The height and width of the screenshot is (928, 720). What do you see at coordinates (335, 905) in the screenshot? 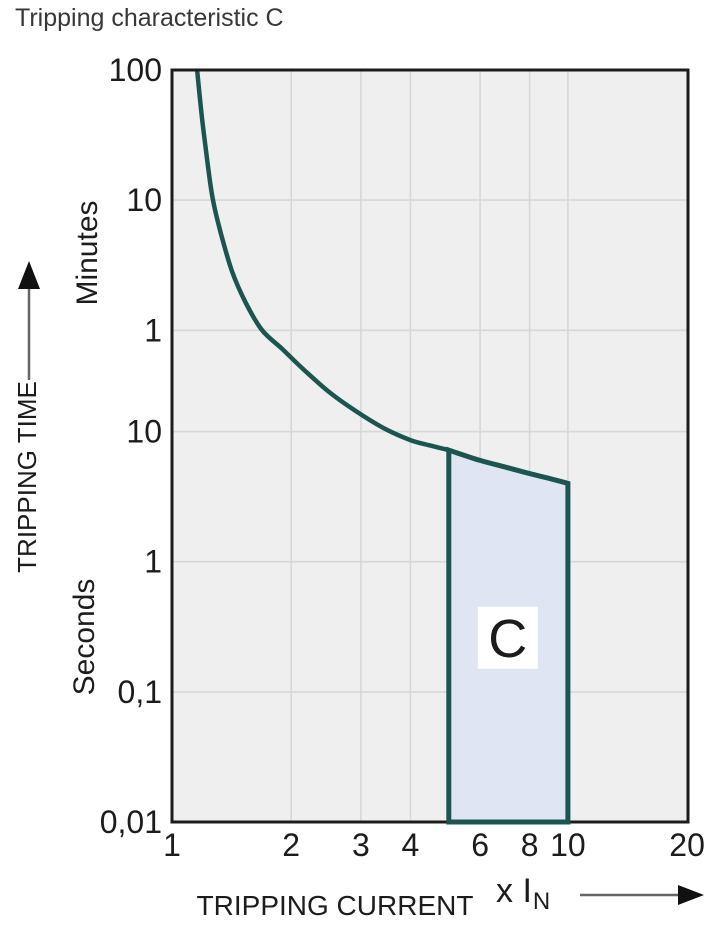
I see `x-axis-title: TRIPPING CURRENT` at bounding box center [335, 905].